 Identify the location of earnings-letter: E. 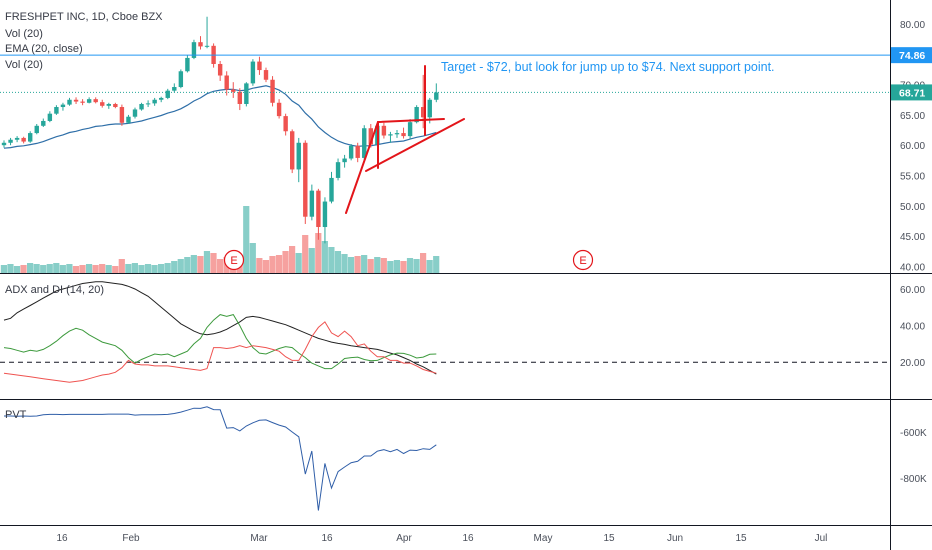
(233, 261).